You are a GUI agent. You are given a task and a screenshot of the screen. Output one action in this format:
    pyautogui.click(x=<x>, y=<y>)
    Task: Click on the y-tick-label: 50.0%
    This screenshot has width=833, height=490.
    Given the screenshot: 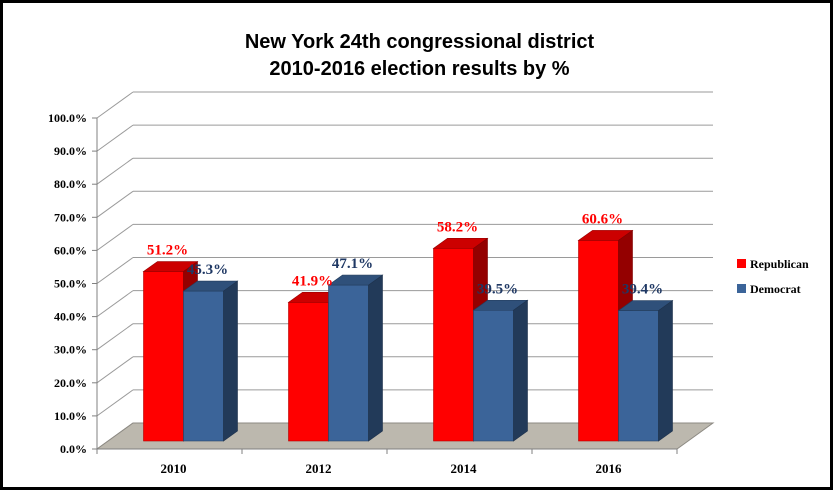 What is the action you would take?
    pyautogui.click(x=70, y=284)
    